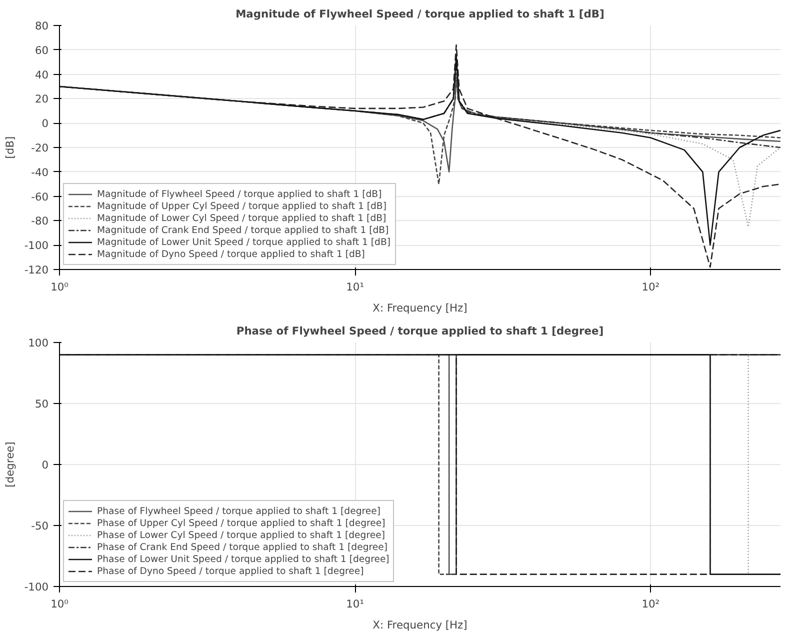 The image size is (785, 634). Describe the element at coordinates (41, 75) in the screenshot. I see `y-tick-label: 40` at that location.